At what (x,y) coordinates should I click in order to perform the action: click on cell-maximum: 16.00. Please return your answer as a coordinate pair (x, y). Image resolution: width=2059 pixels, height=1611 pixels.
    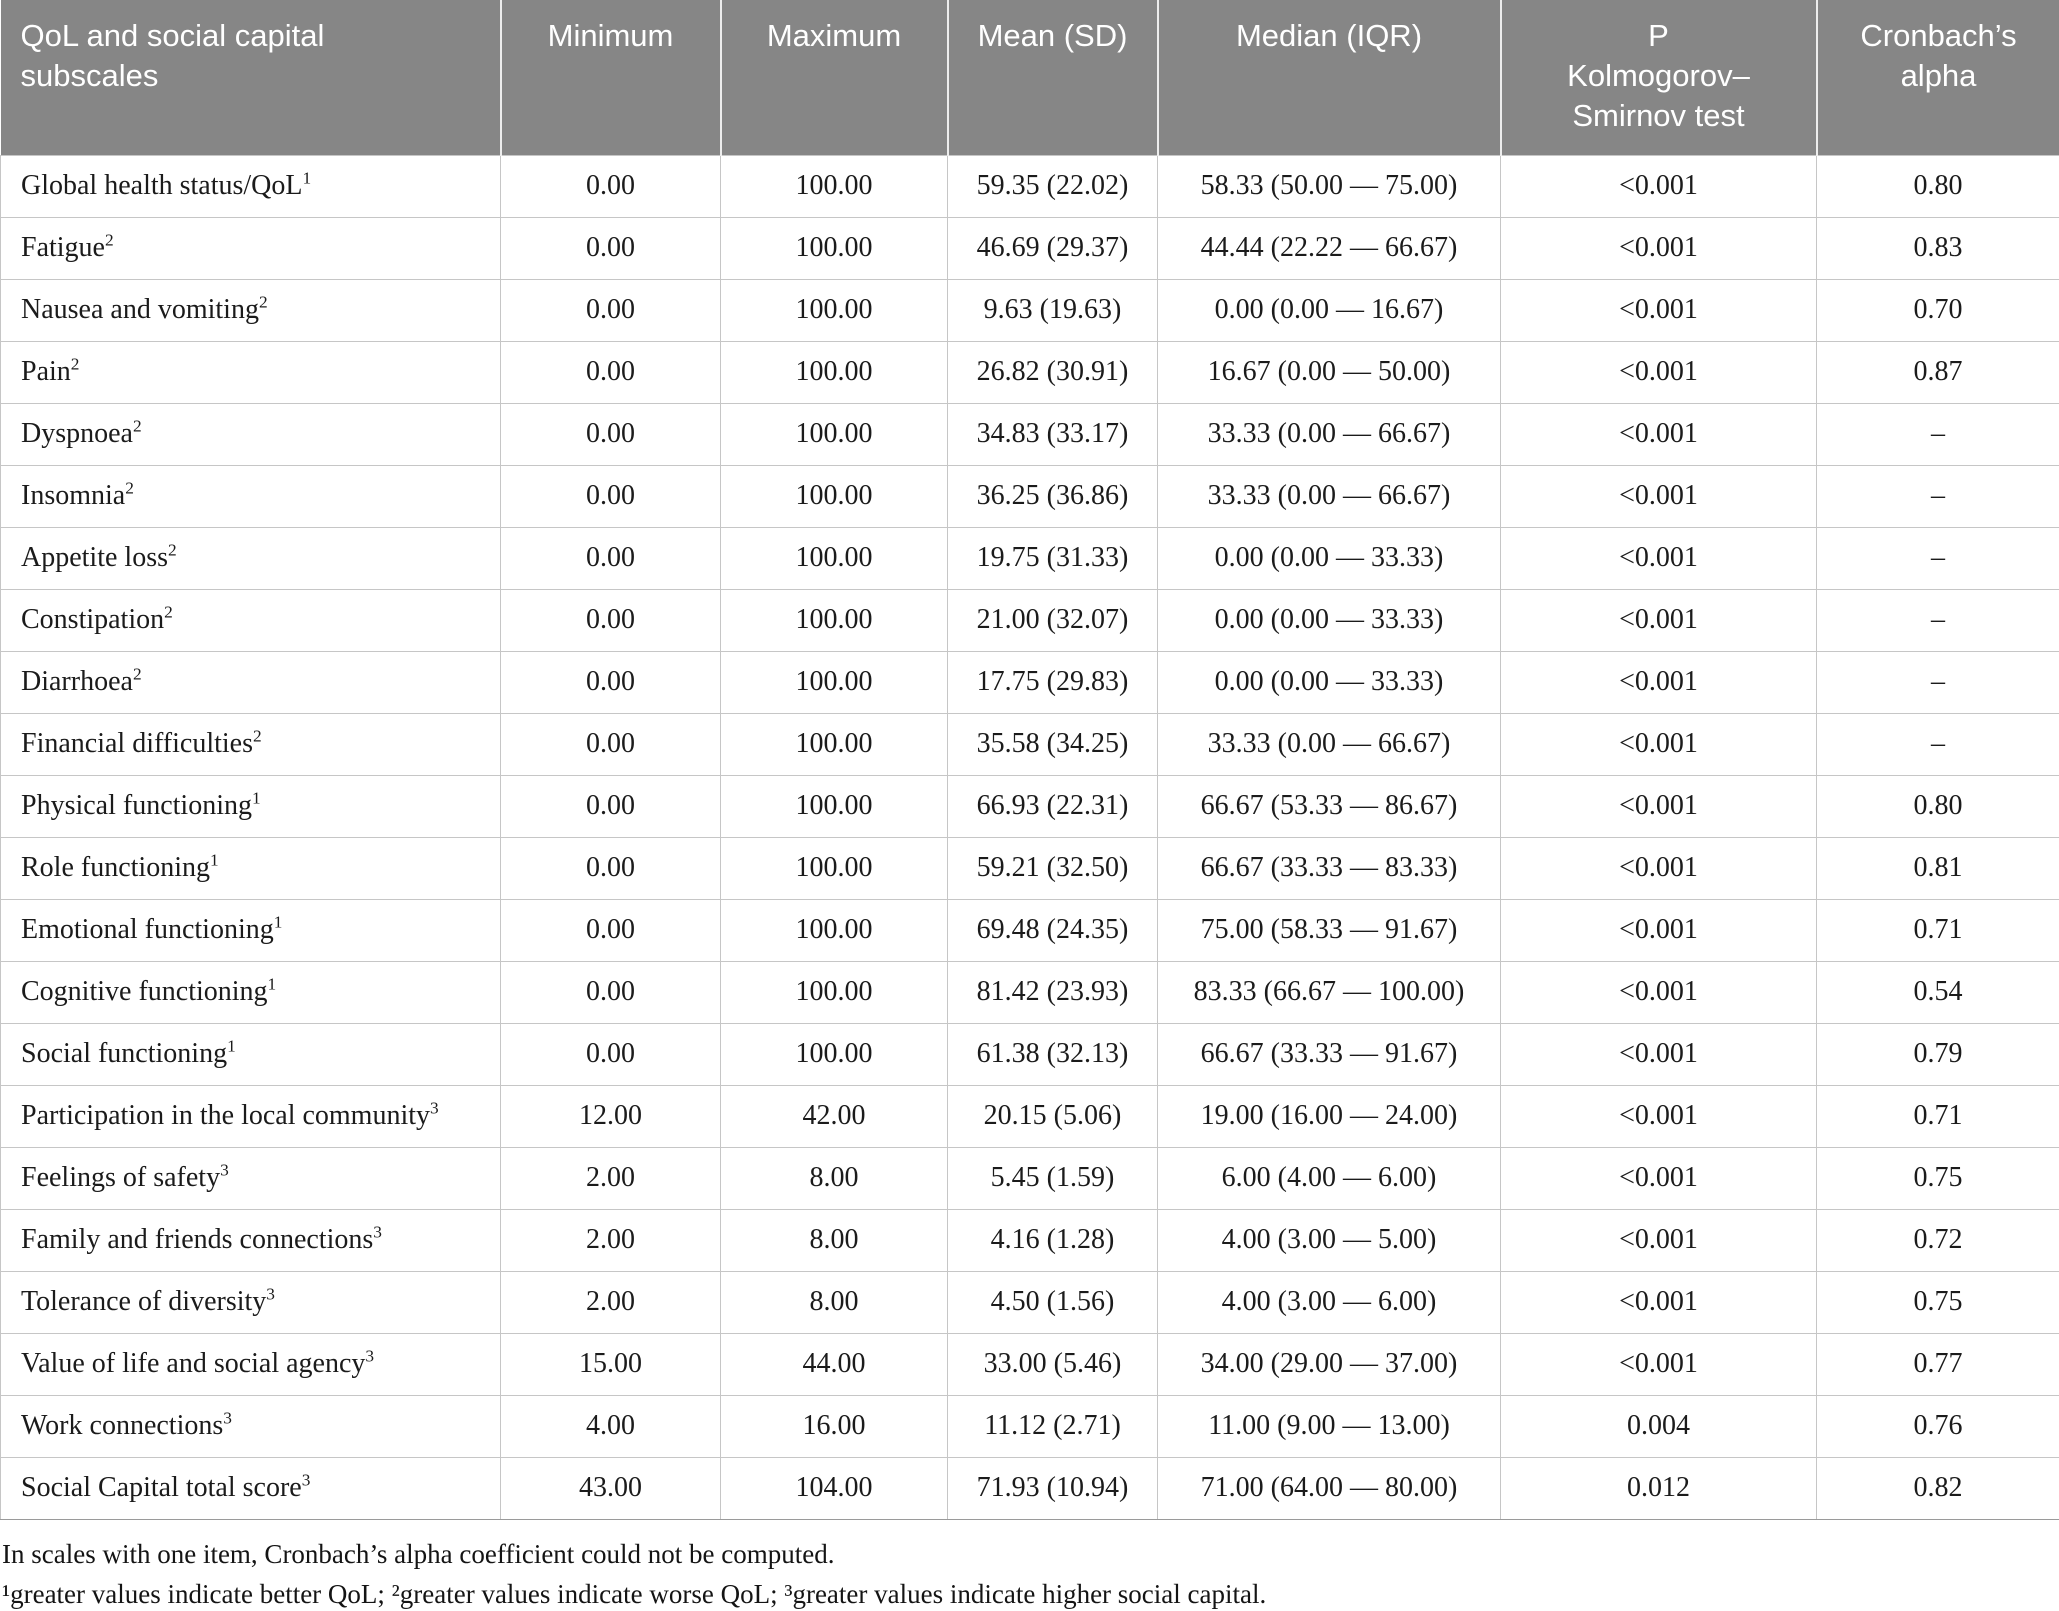
    Looking at the image, I should click on (834, 1426).